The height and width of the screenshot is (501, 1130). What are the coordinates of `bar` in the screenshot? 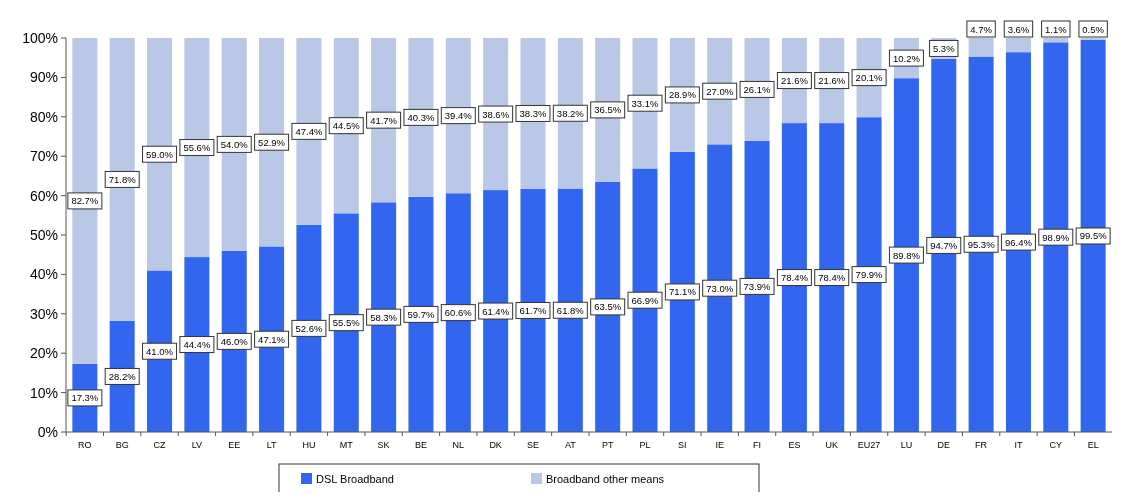 It's located at (1056, 40).